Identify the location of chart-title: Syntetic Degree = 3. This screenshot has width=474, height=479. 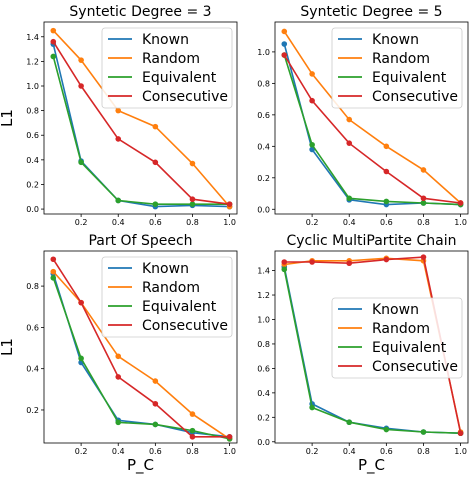
(140, 12).